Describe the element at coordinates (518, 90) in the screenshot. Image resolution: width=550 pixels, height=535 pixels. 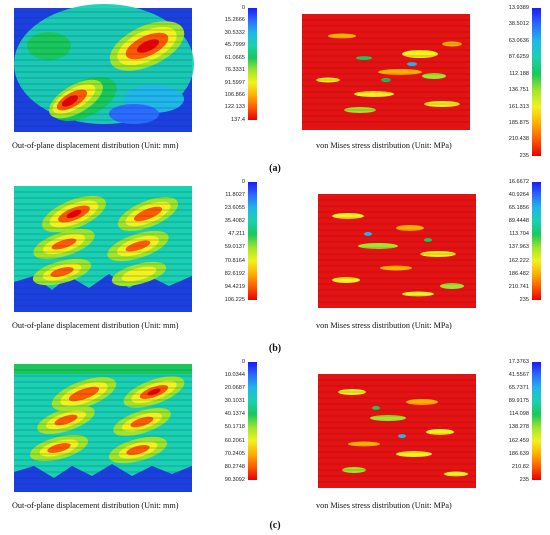
I see `scale-tick: 136.751` at that location.